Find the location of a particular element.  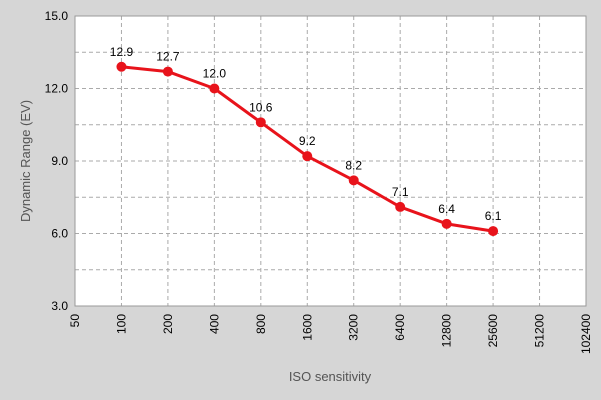

y-tick-label: 12.0 is located at coordinates (57, 89).